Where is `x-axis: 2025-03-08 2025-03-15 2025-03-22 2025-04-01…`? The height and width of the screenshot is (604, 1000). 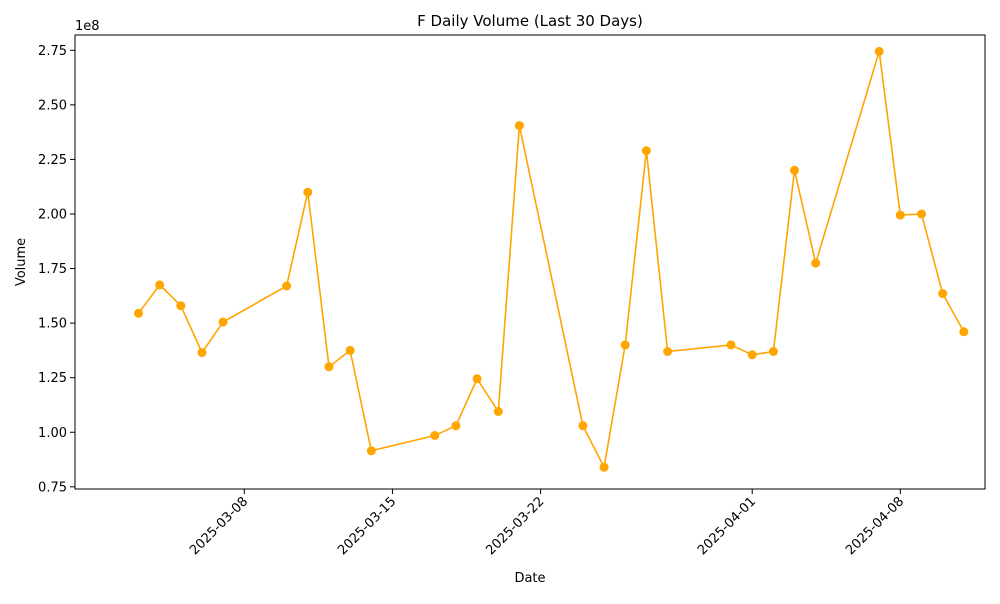
x-axis: 2025-03-08 2025-03-15 2025-03-22 2025-04-01… is located at coordinates (547, 523).